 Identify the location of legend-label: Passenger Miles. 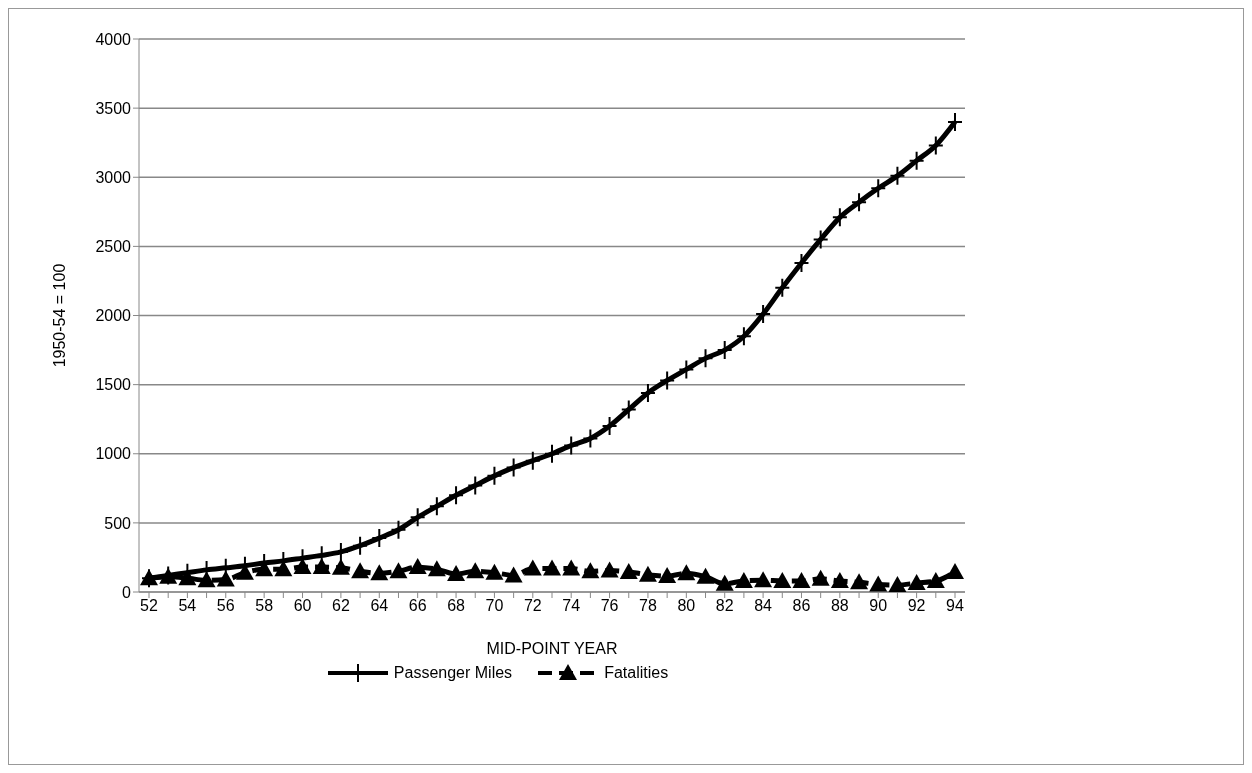
(453, 673).